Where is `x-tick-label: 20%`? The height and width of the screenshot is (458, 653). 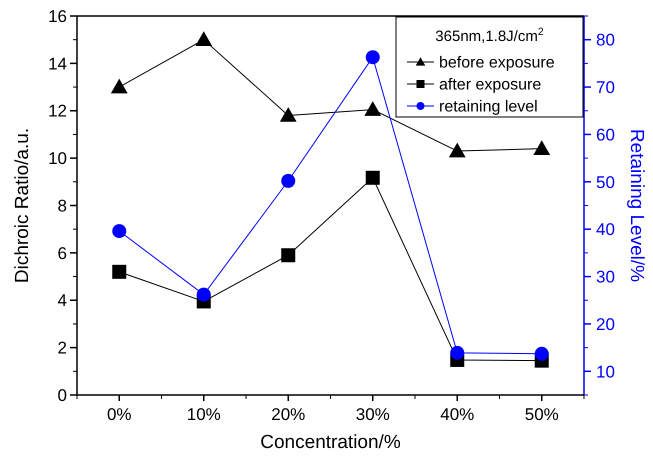 x-tick-label: 20% is located at coordinates (288, 414).